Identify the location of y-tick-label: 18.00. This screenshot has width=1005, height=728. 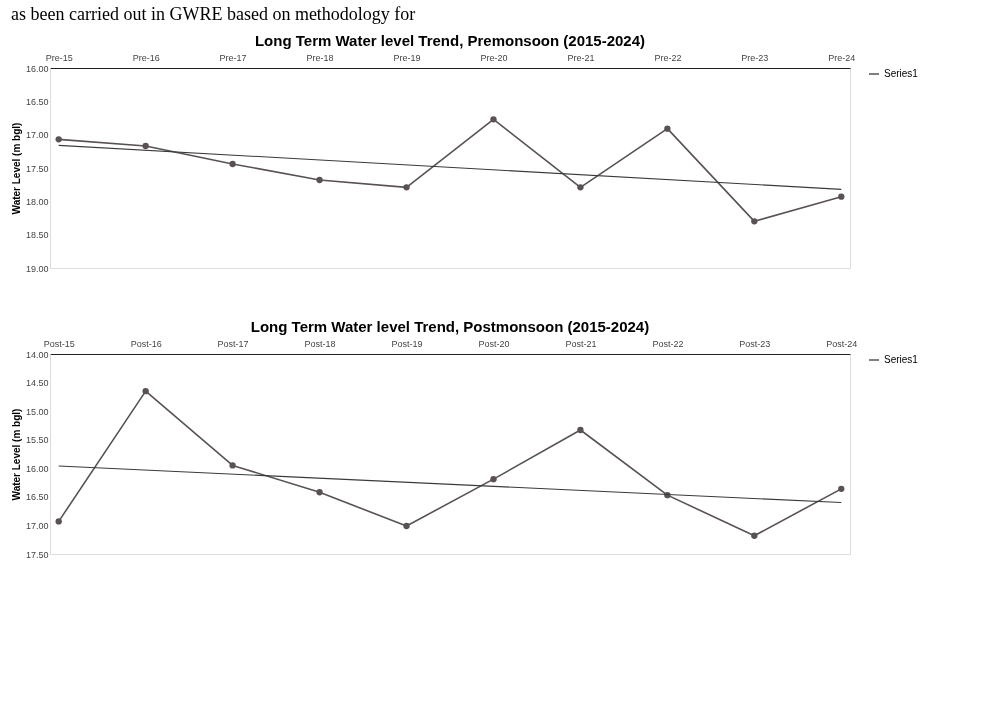
(37, 201).